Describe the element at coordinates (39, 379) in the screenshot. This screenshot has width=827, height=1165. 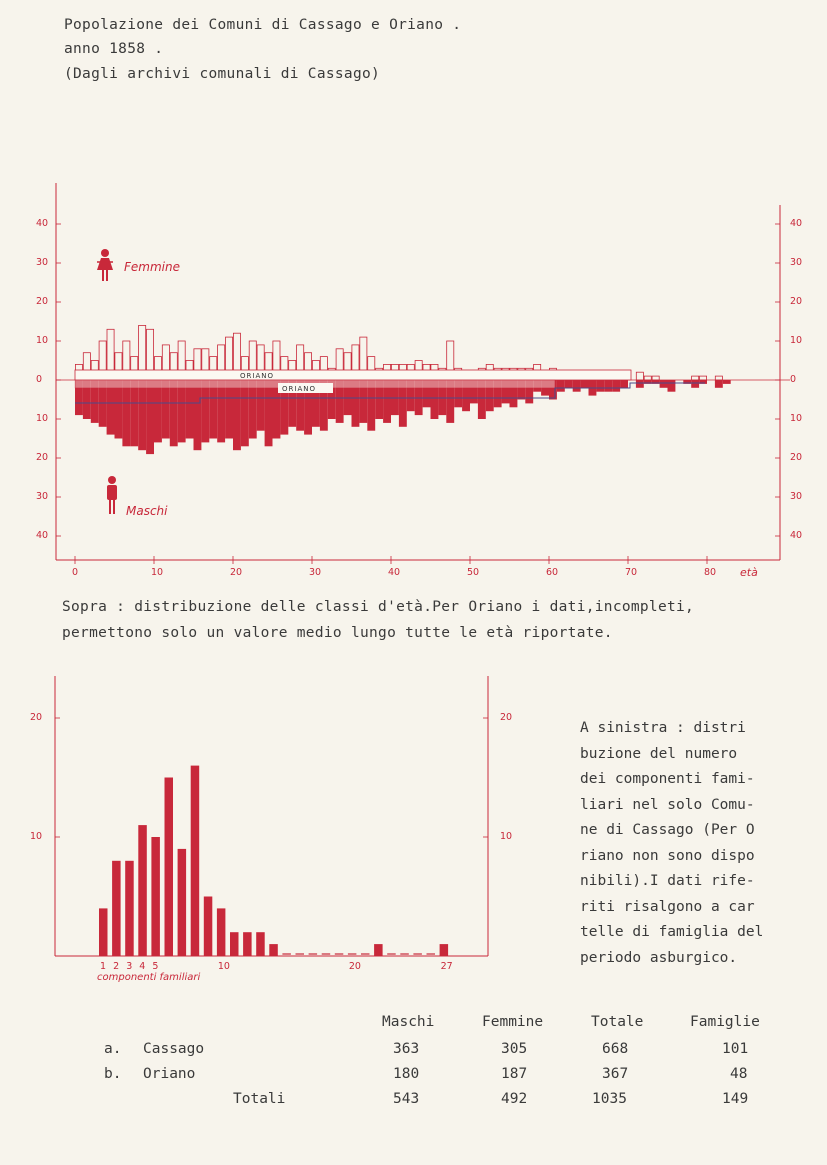
I see `y-tick-label-left: 0` at that location.